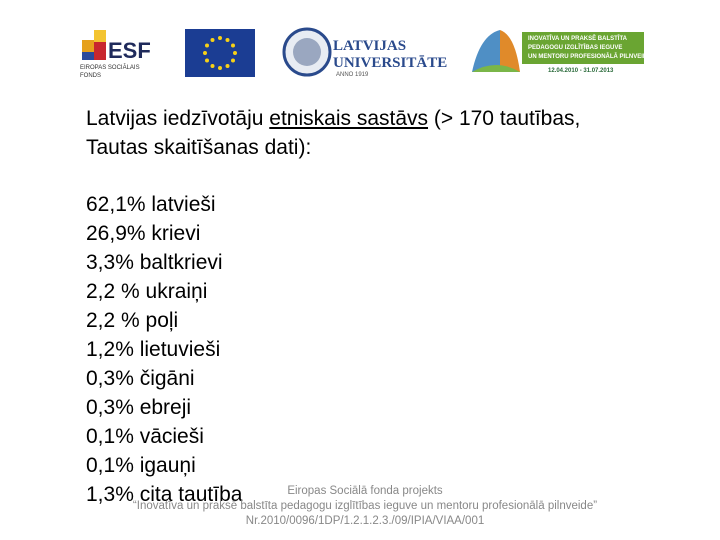  I want to click on list-item: 3,3% baltkrievi, so click(154, 262).